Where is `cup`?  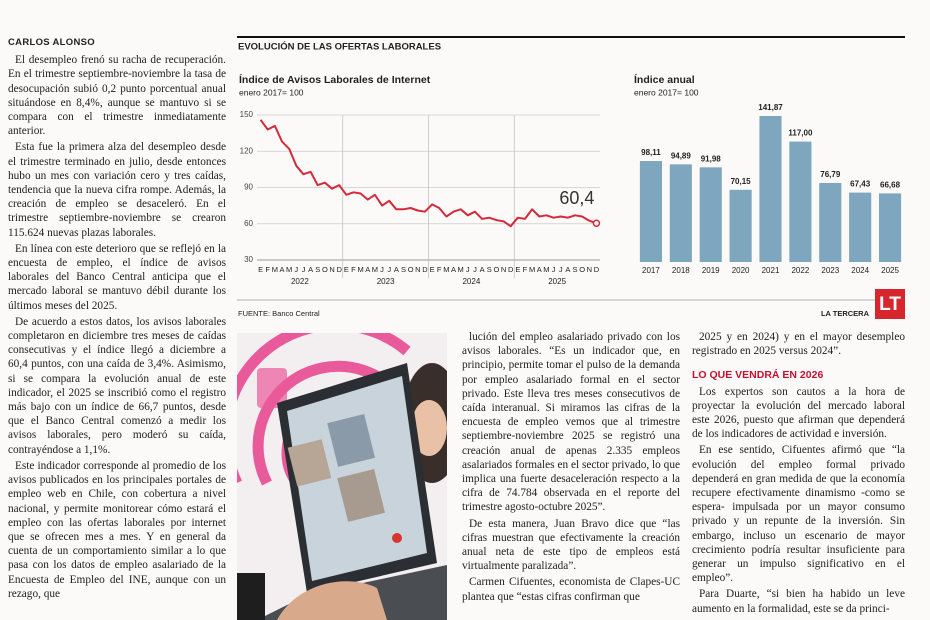 cup is located at coordinates (251, 596).